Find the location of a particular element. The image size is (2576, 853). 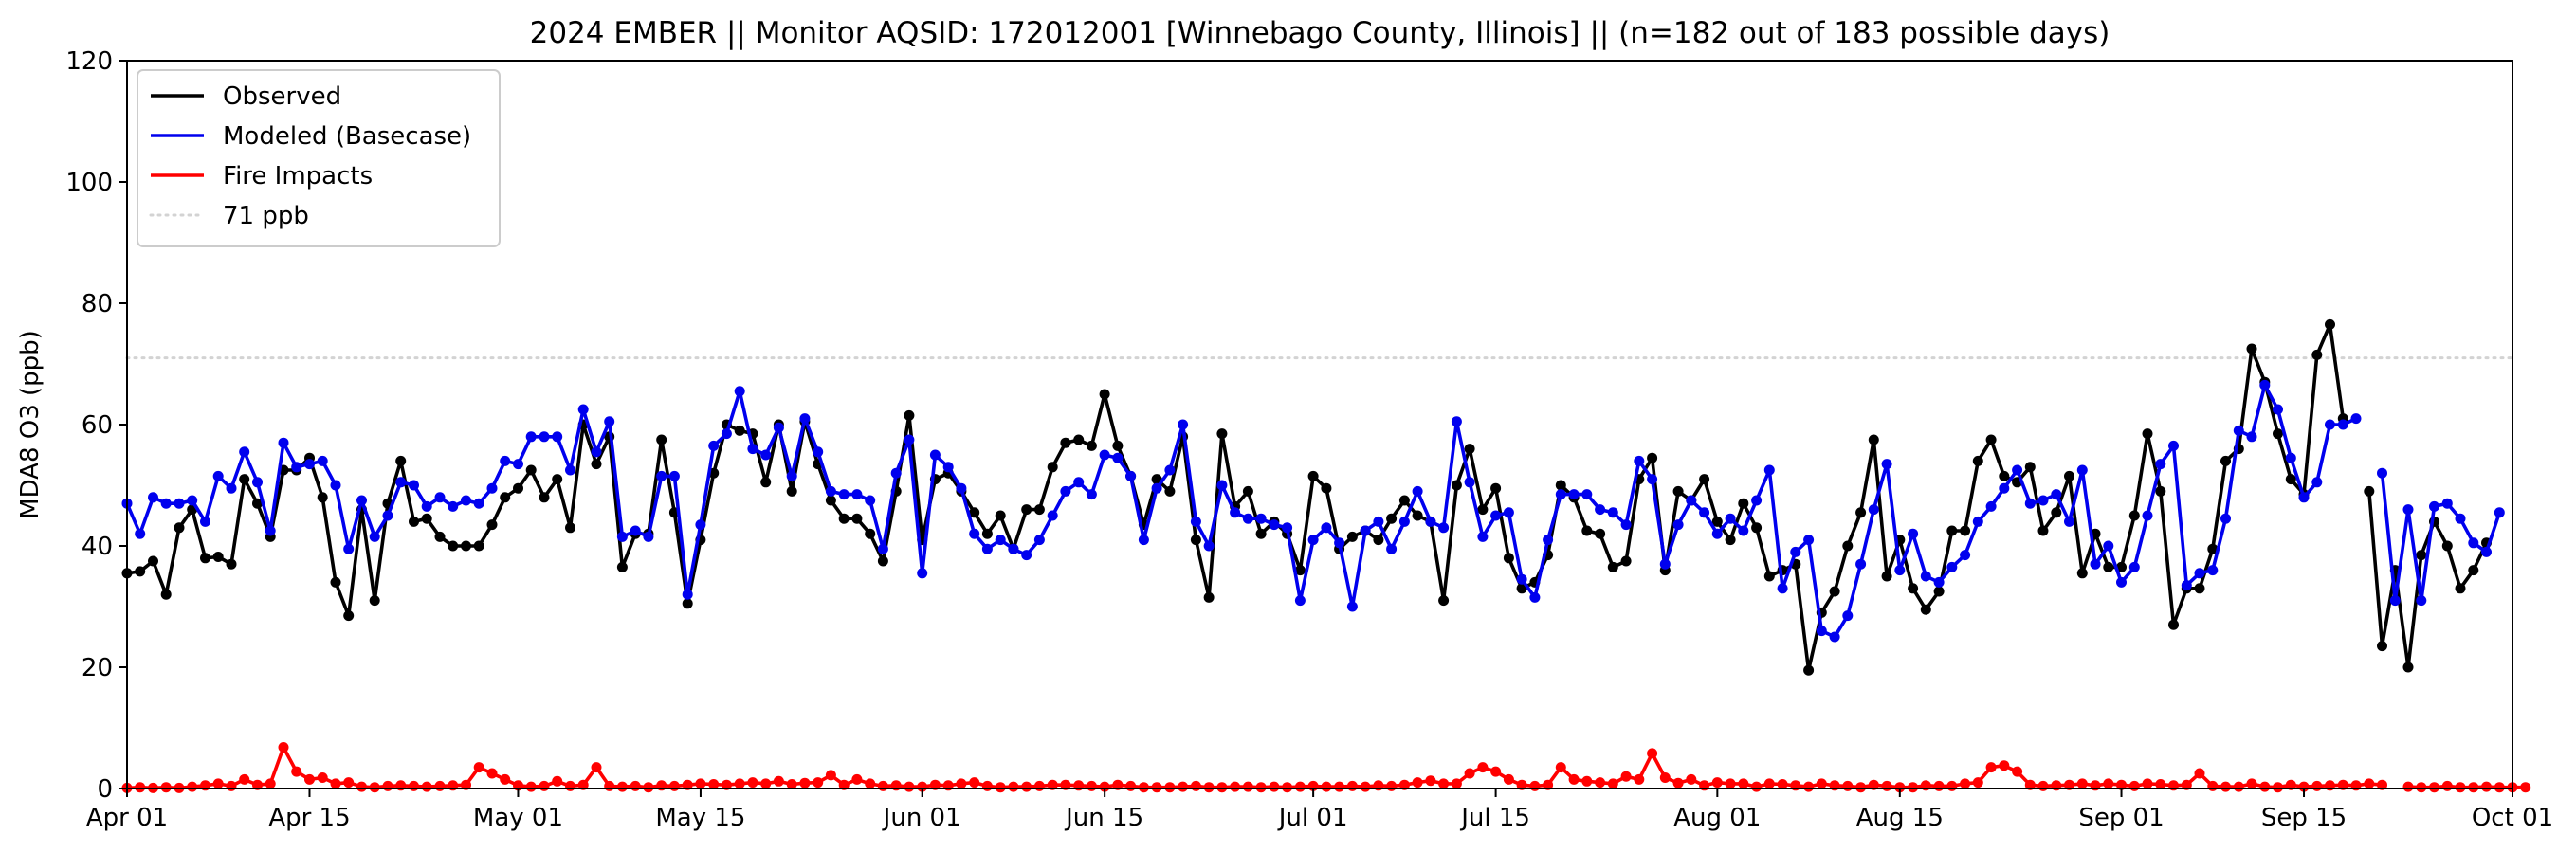

y-tick-label: 80 is located at coordinates (97, 304).